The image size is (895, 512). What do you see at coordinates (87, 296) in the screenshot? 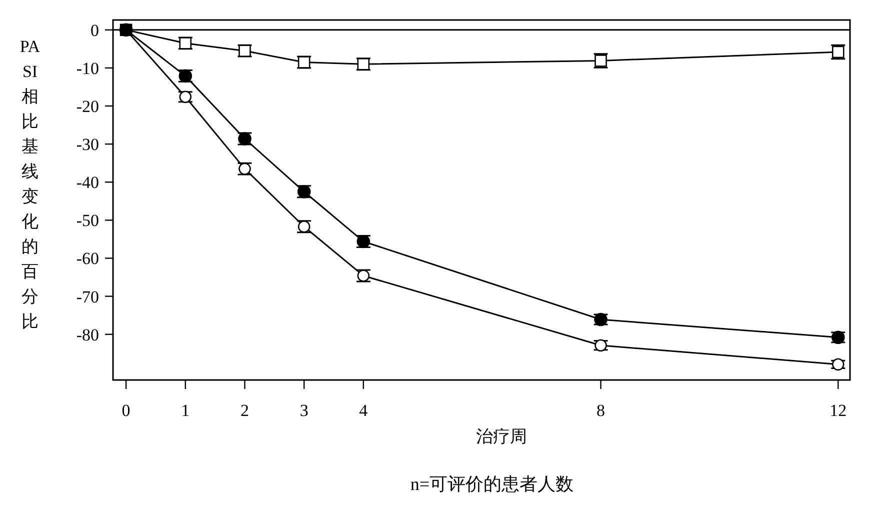
I see `y-tick-label: -70` at bounding box center [87, 296].